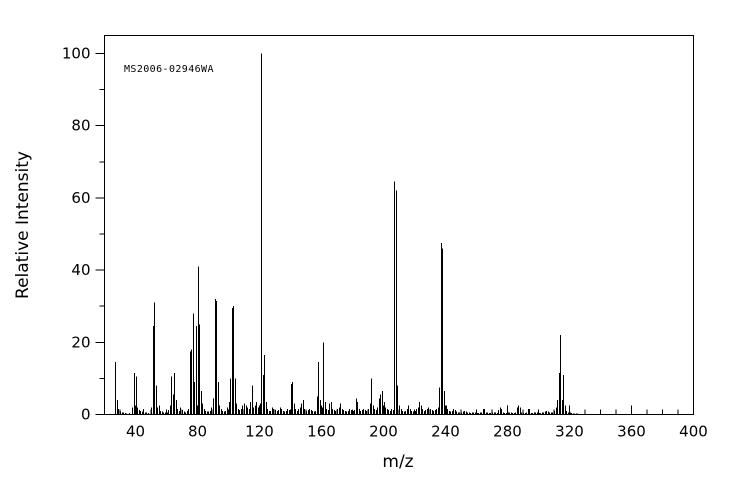  I want to click on x-tick-label: 360, so click(631, 432).